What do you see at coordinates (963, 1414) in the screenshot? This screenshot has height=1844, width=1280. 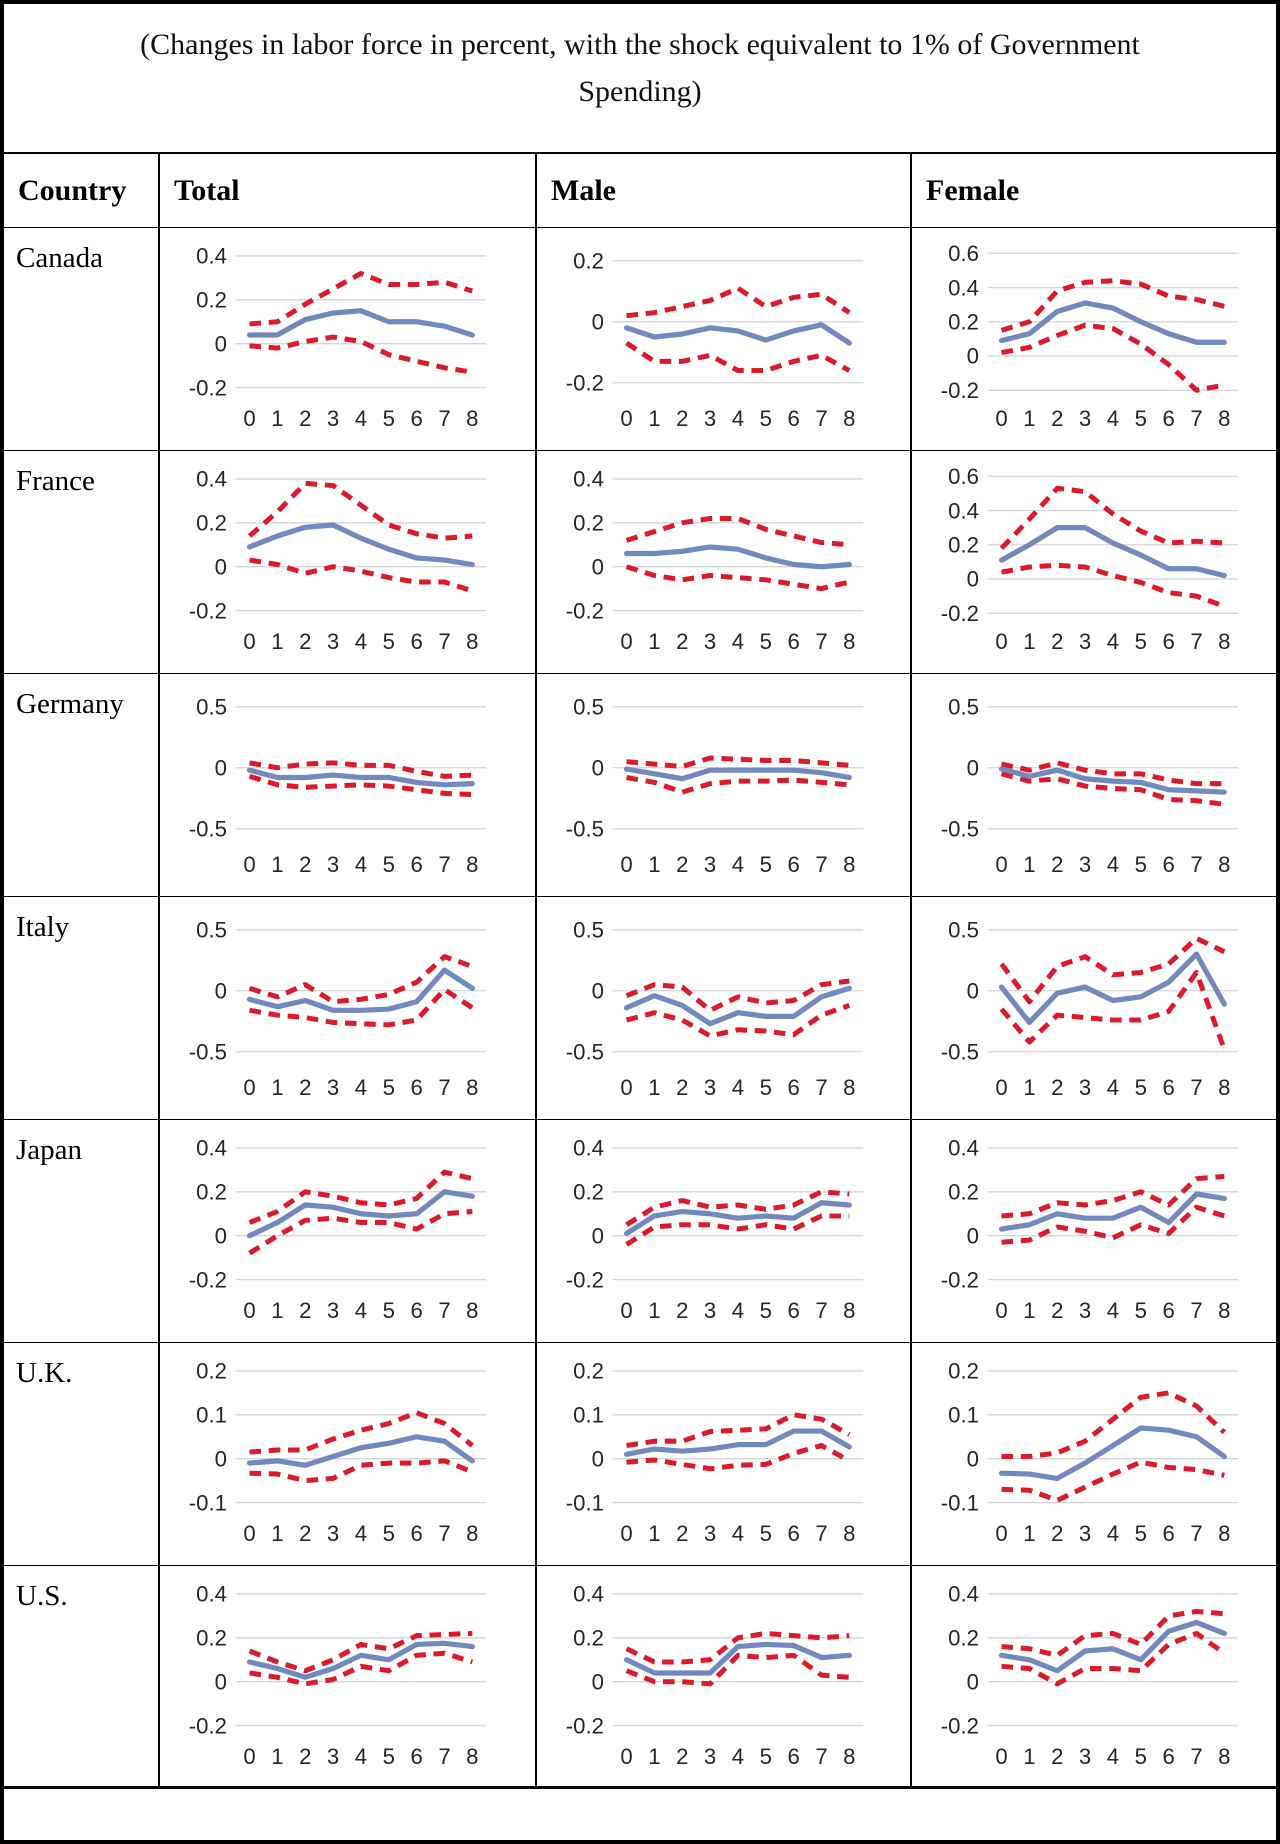 I see `y-tick-label: 0.1` at bounding box center [963, 1414].